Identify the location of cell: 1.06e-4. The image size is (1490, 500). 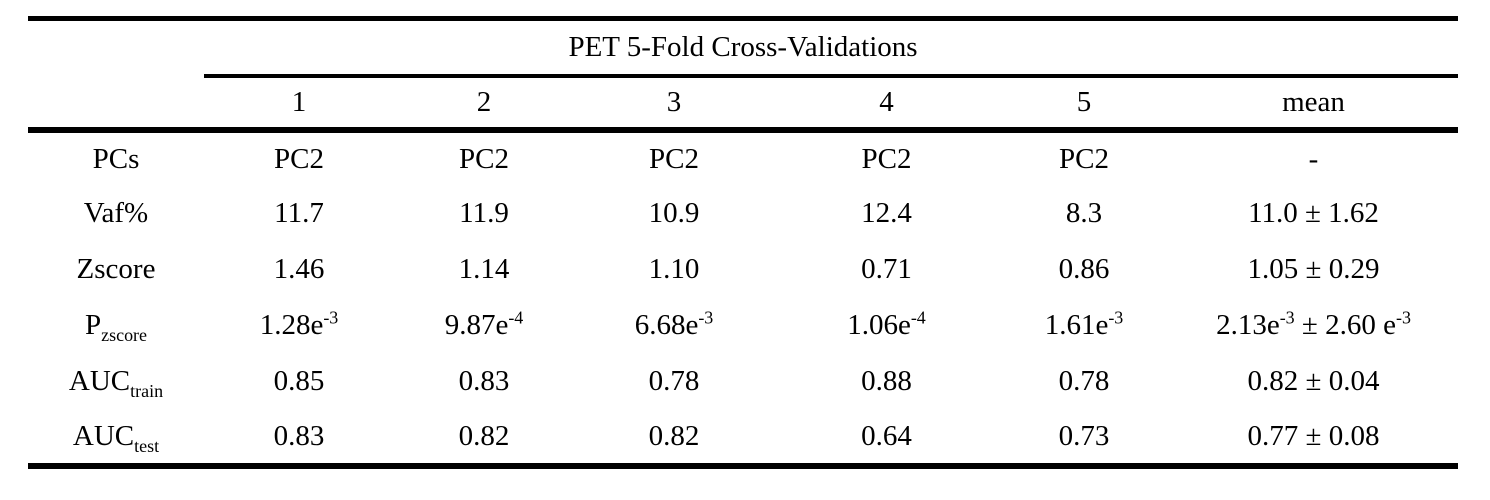
(886, 324).